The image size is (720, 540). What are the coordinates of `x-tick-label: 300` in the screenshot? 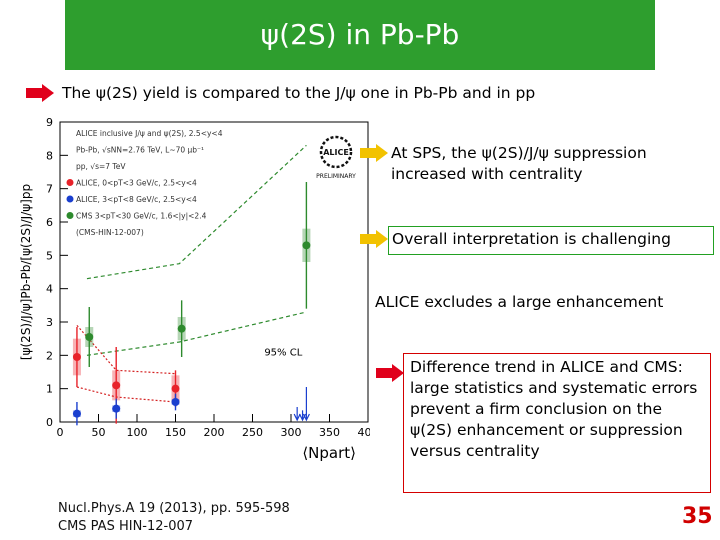 It's located at (291, 432).